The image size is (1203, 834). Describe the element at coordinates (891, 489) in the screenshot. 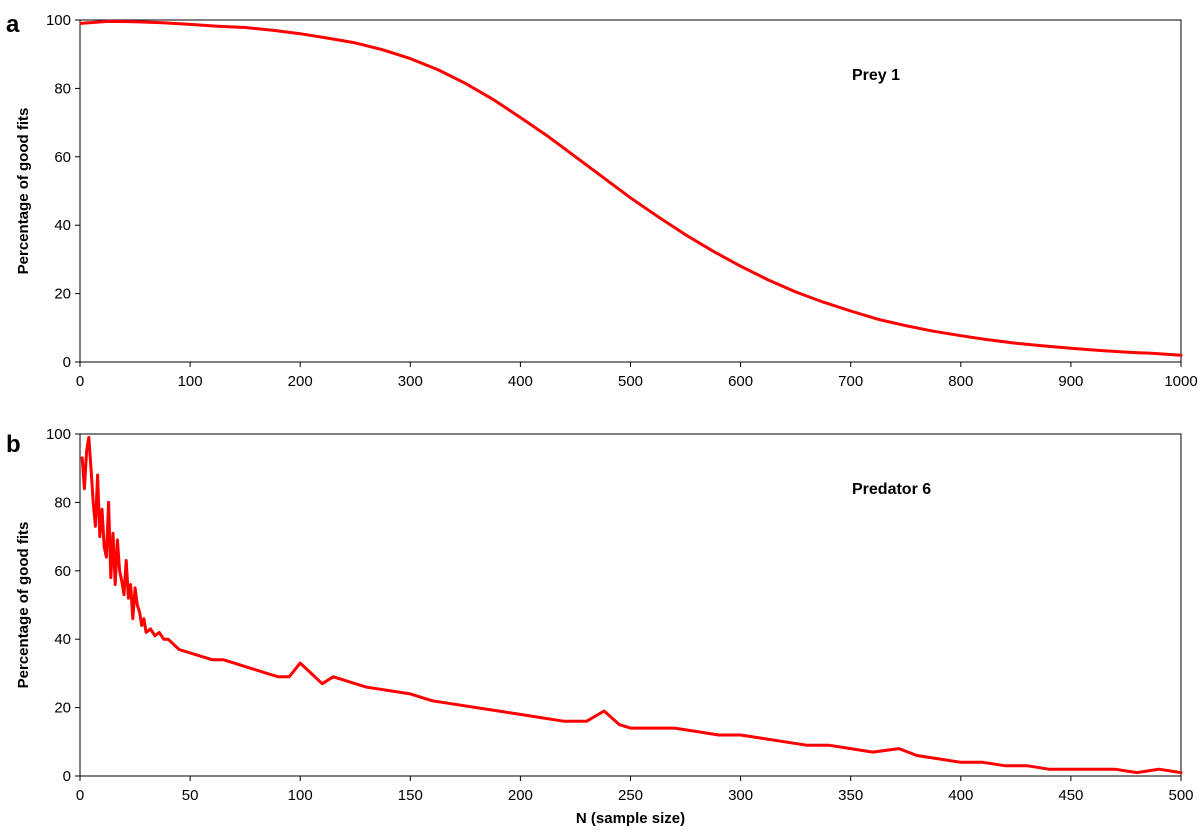

I see `series-annotation: Predator 6` at that location.